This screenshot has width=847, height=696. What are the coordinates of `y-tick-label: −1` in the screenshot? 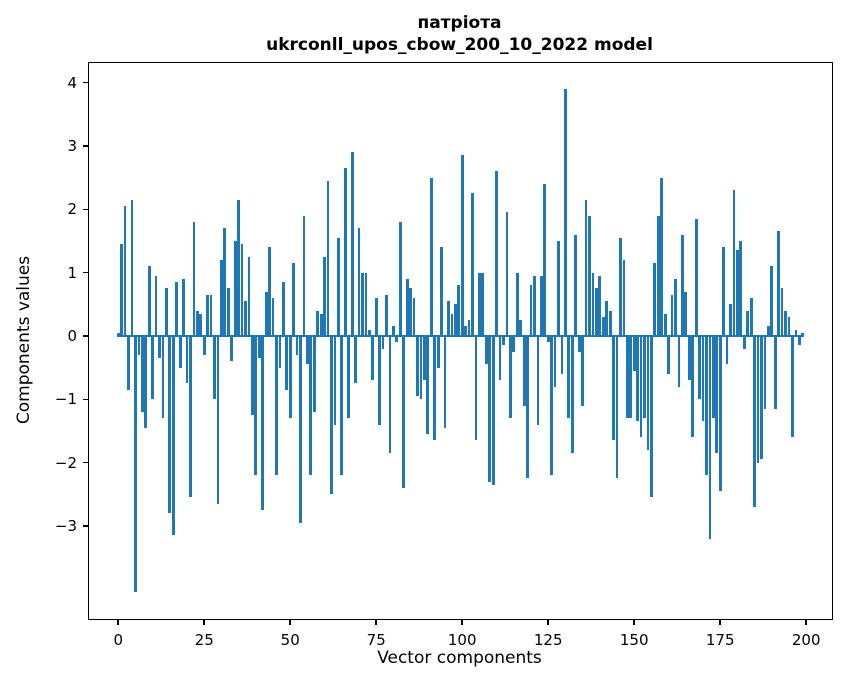 It's located at (65, 399).